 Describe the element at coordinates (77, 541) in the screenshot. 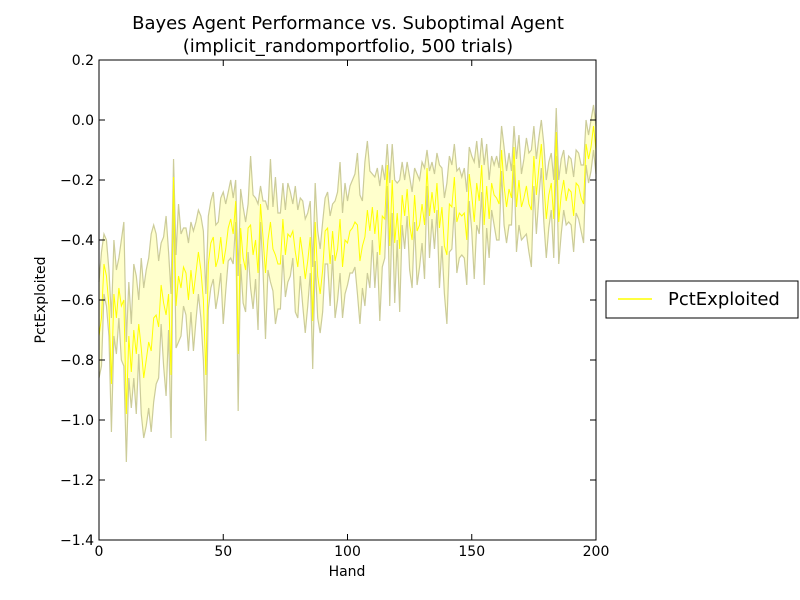

I see `y-tick-label: −1.4` at that location.